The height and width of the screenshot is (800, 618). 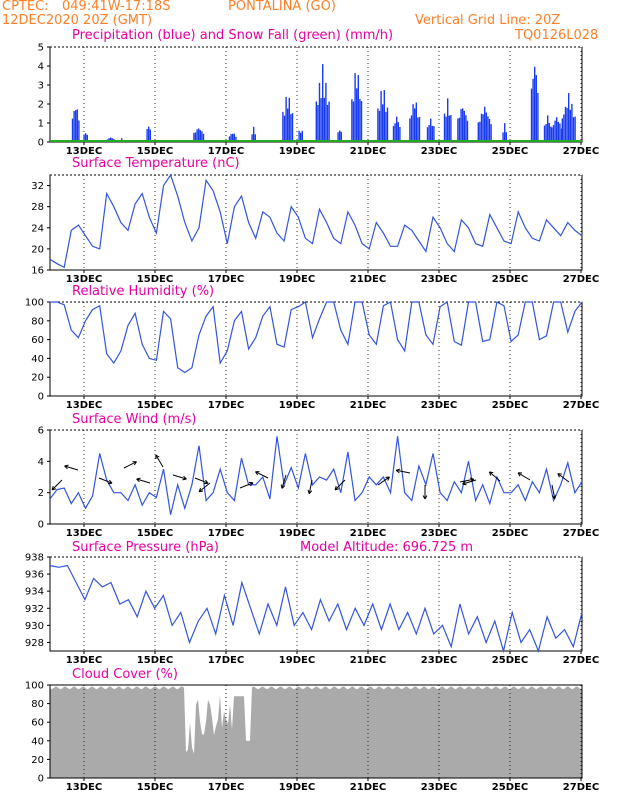 What do you see at coordinates (34, 609) in the screenshot?
I see `y-tick-label: 932` at bounding box center [34, 609].